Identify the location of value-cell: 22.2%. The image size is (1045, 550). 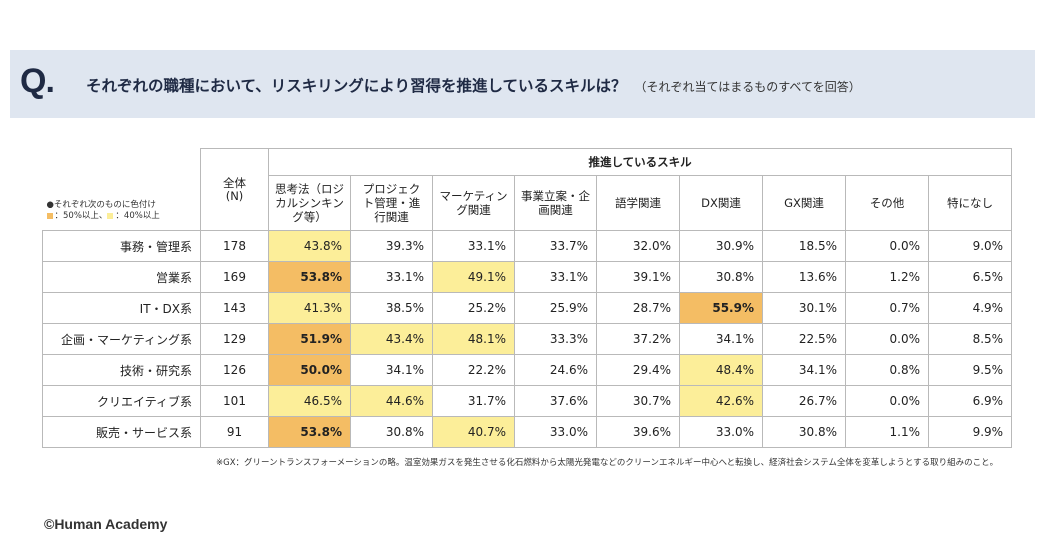
(473, 370).